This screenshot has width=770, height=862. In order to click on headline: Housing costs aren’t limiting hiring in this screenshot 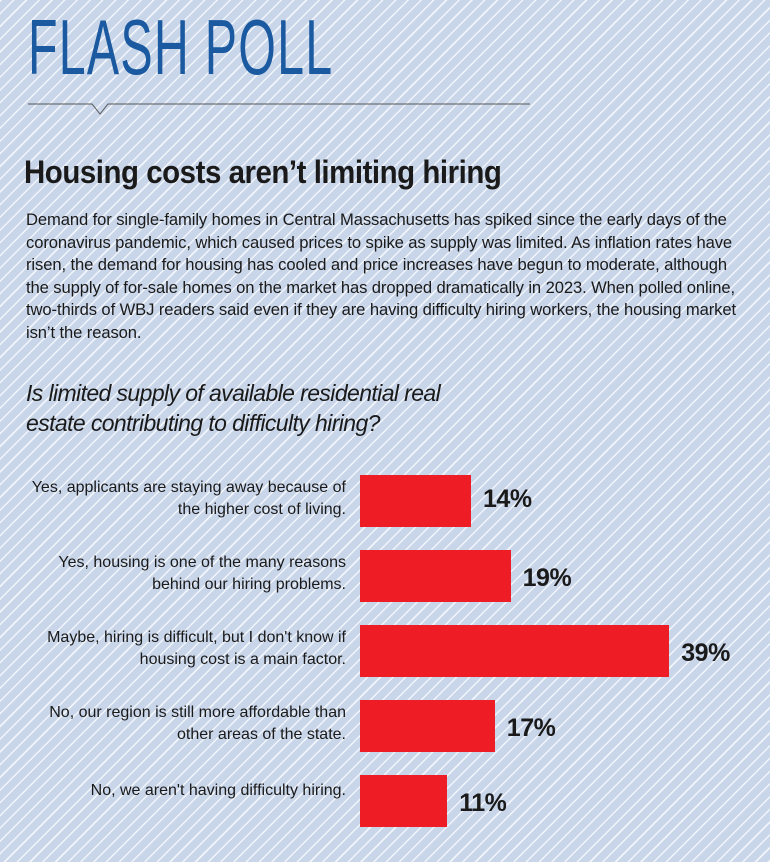, I will do `click(263, 172)`.